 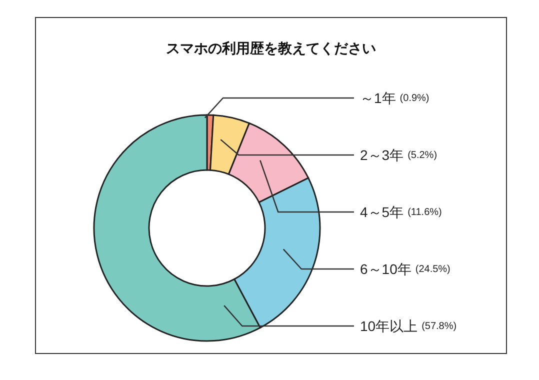 What do you see at coordinates (389, 326) in the screenshot?
I see `slice-label: 10年以上` at bounding box center [389, 326].